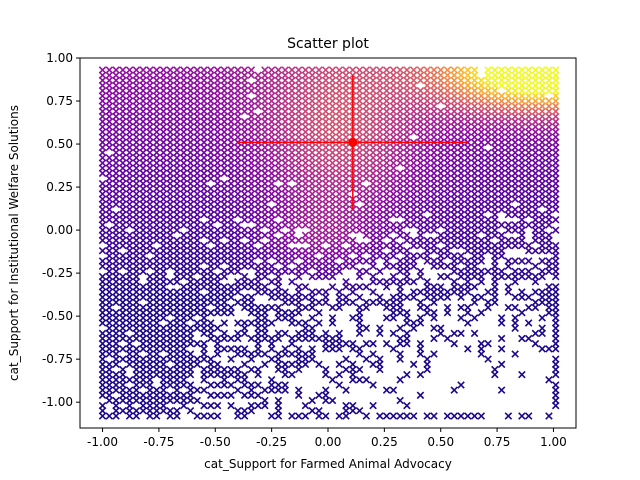 This screenshot has height=480, width=640. I want to click on x-tick-label: -0.50, so click(215, 442).